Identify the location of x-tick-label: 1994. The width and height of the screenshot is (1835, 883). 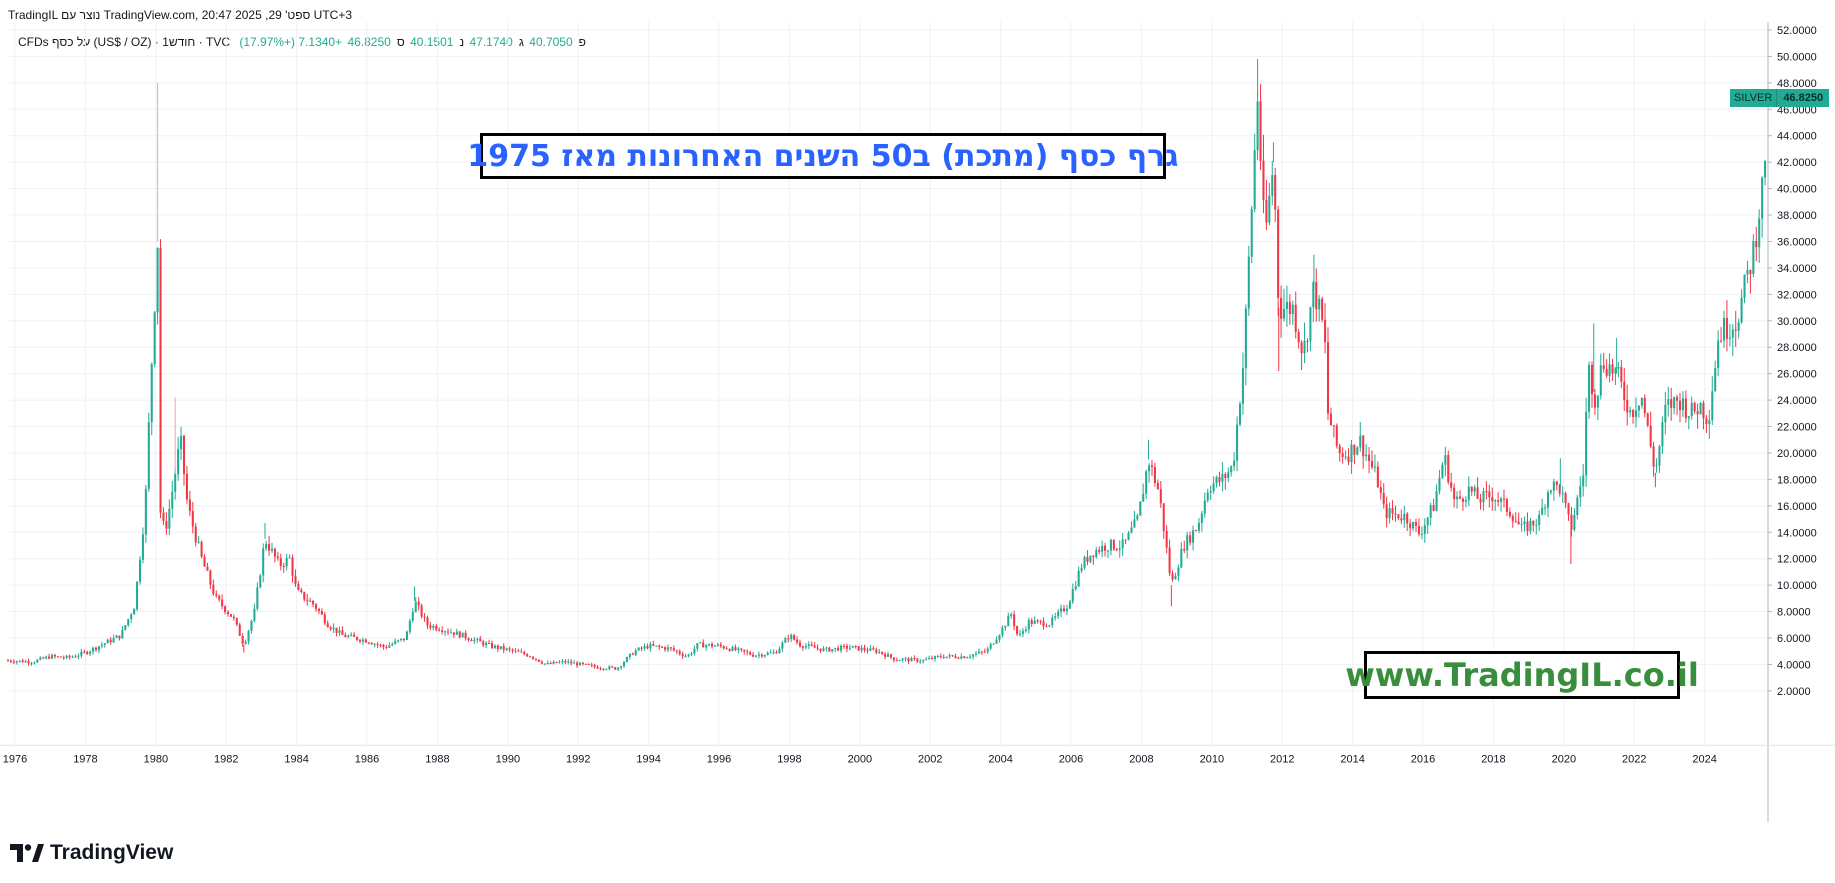
(648, 759).